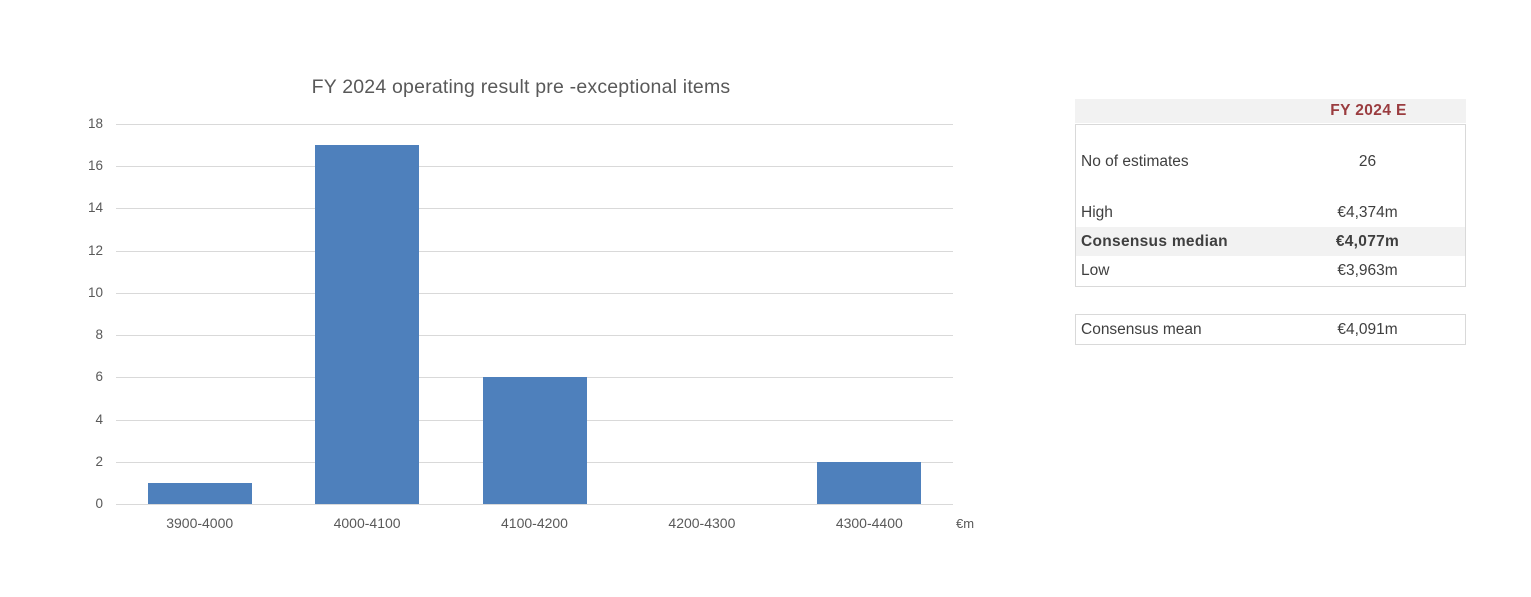  Describe the element at coordinates (1367, 212) in the screenshot. I see `row-value: €4,374m` at that location.